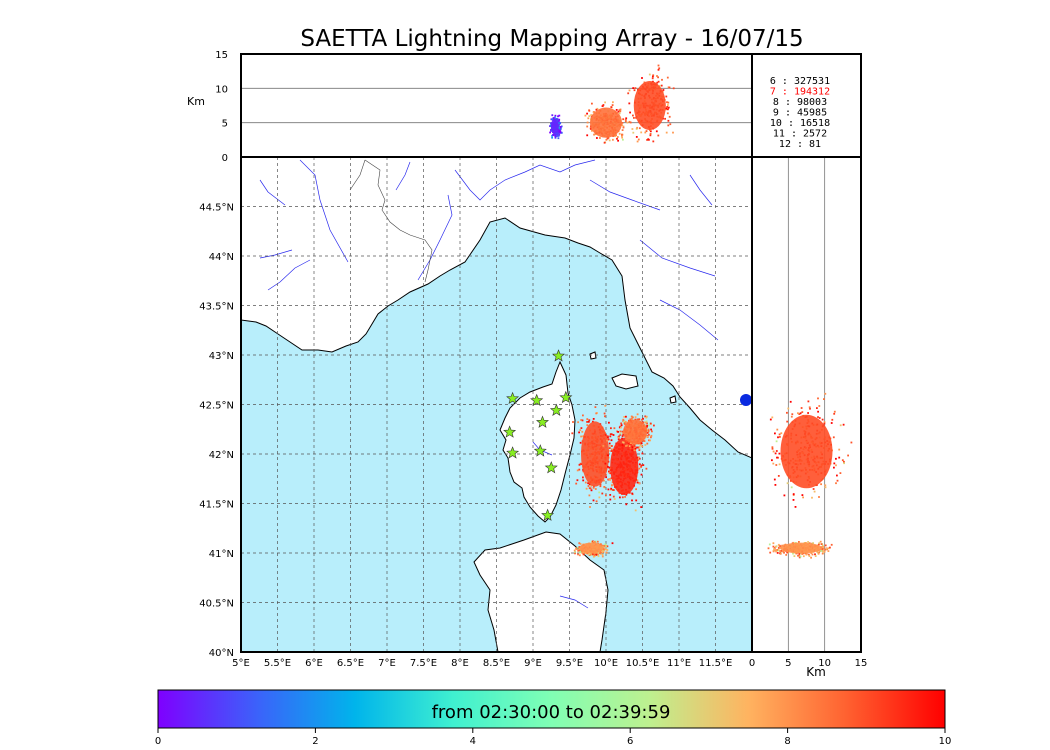  Describe the element at coordinates (221, 653) in the screenshot. I see `map-y-tick-label: 40°N` at that location.